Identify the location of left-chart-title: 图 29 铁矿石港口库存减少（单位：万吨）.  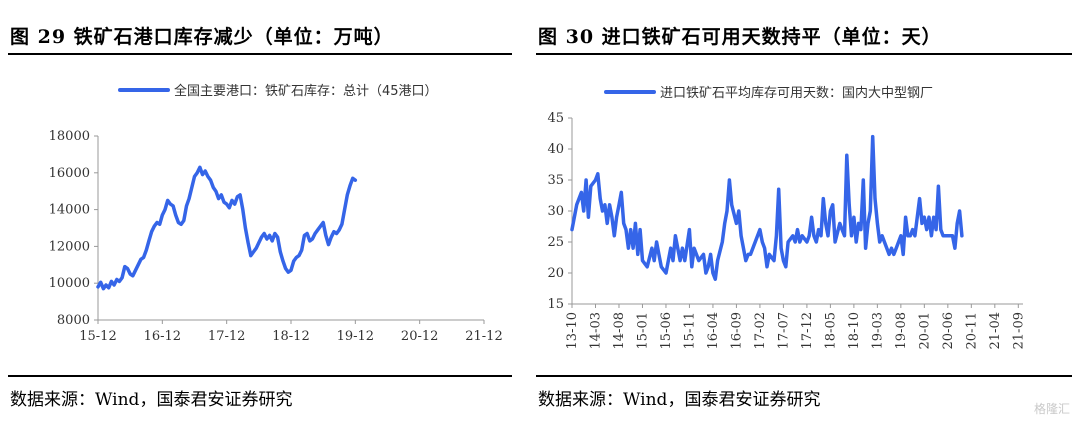
(202, 37).